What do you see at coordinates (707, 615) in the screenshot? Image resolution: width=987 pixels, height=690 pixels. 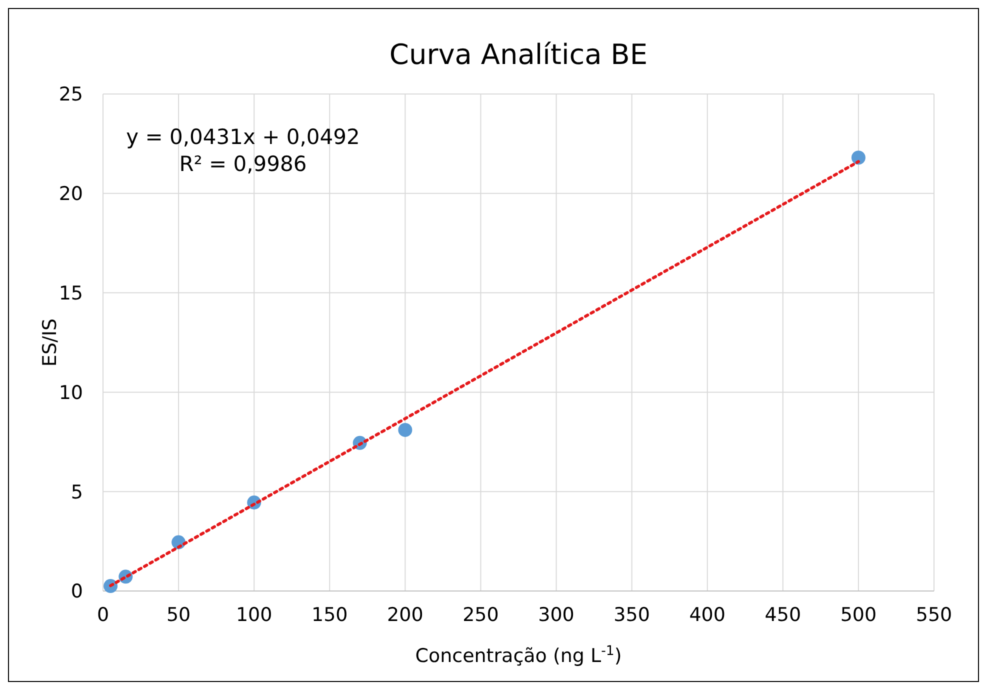 I see `x-tick-label: 400` at bounding box center [707, 615].